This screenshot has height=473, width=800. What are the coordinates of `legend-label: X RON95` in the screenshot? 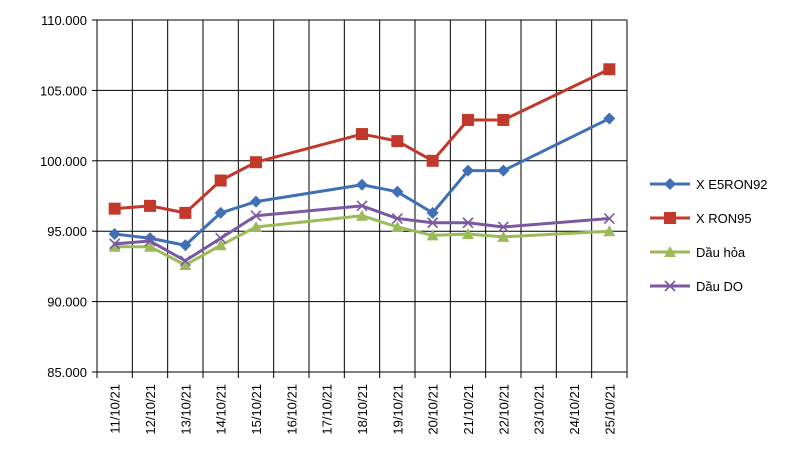 It's located at (724, 218).